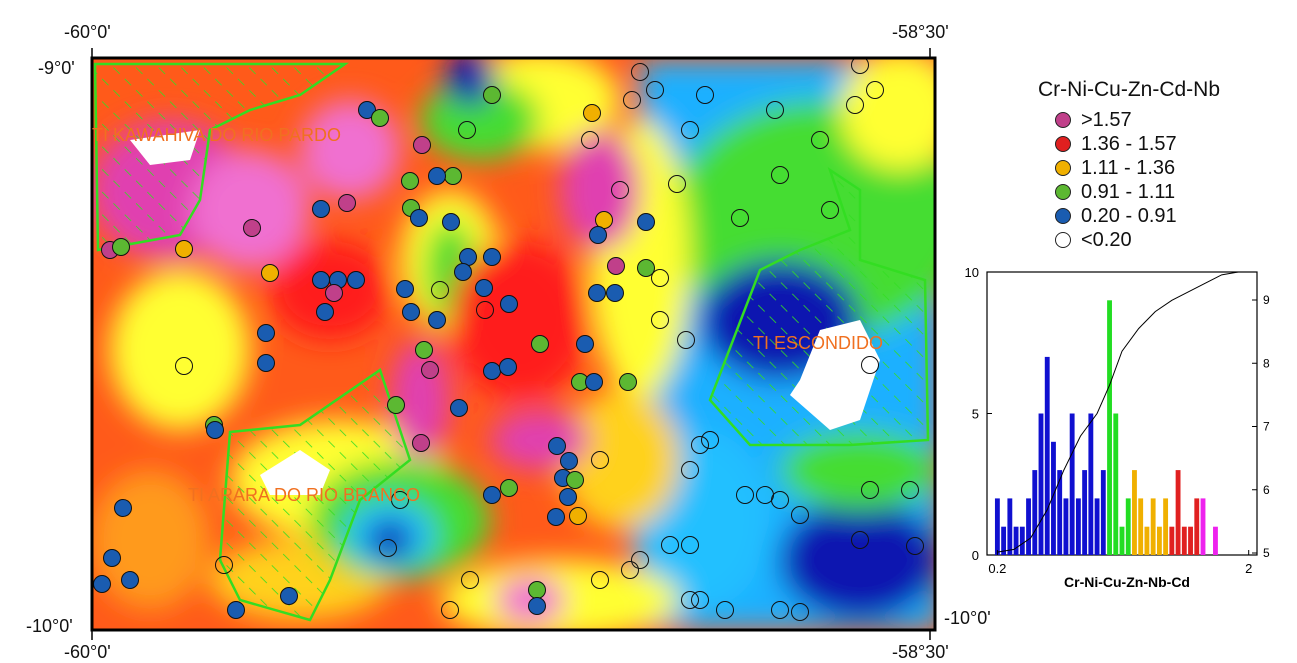  I want to click on legend-item: >1.57, so click(1093, 120).